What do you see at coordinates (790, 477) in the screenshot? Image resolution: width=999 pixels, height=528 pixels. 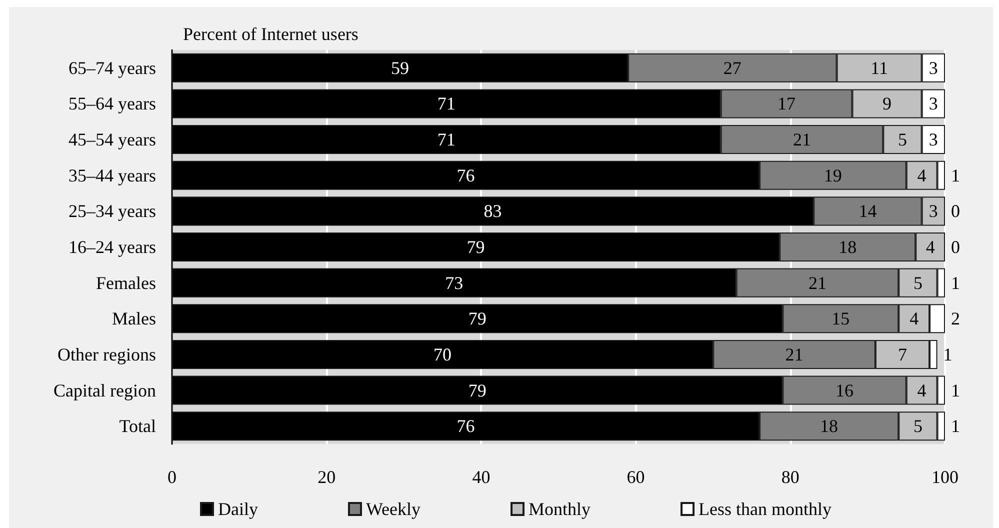 I see `x-tick-label: 80` at bounding box center [790, 477].